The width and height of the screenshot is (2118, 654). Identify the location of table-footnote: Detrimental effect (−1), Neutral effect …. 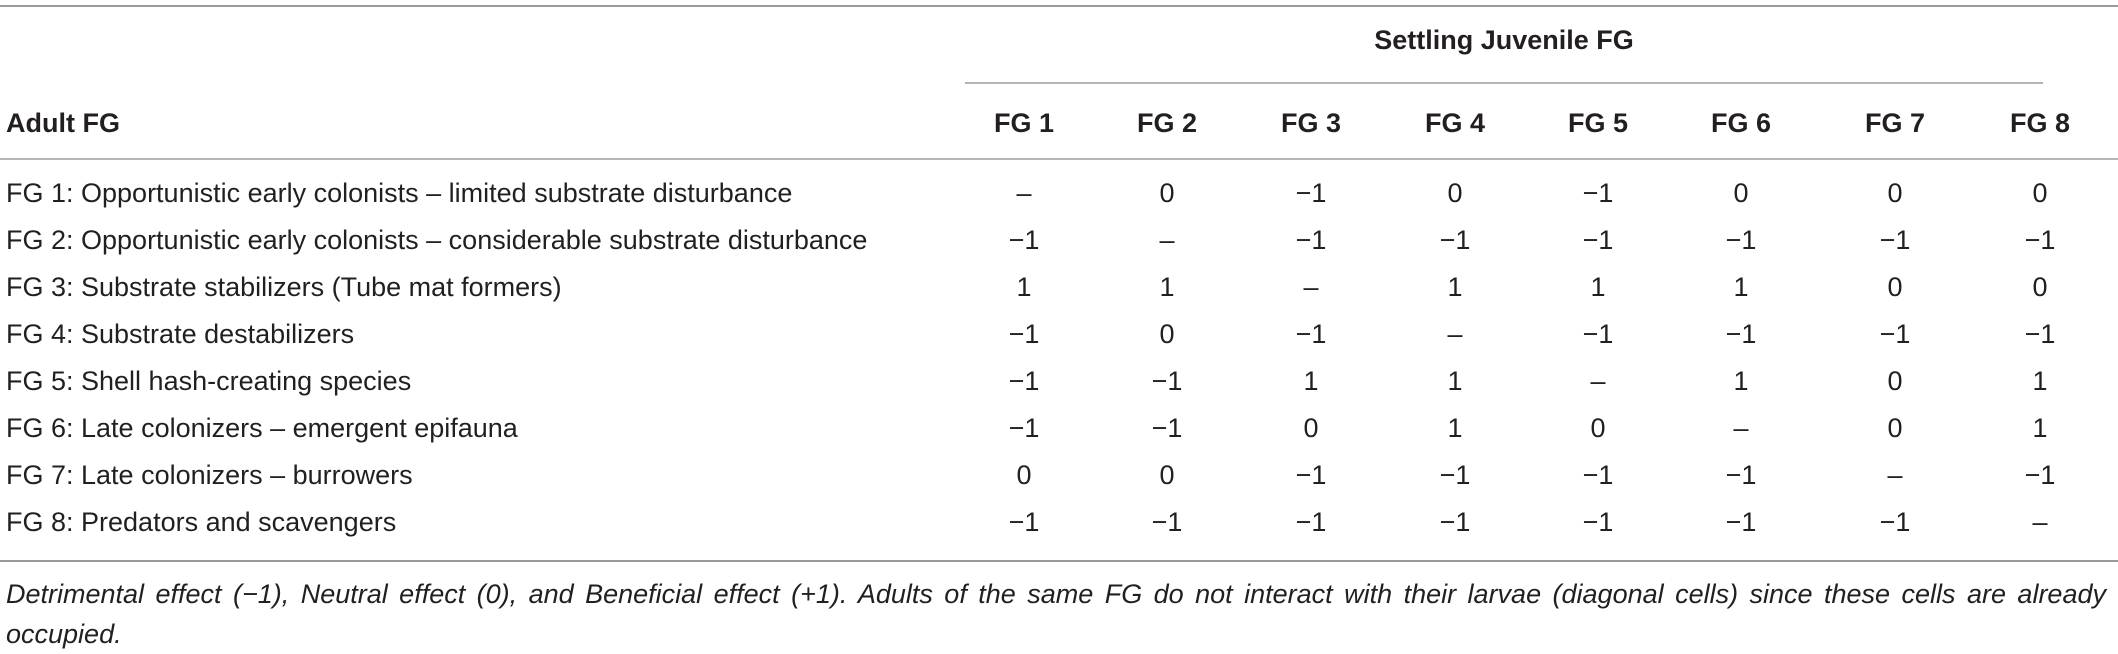
(1056, 614).